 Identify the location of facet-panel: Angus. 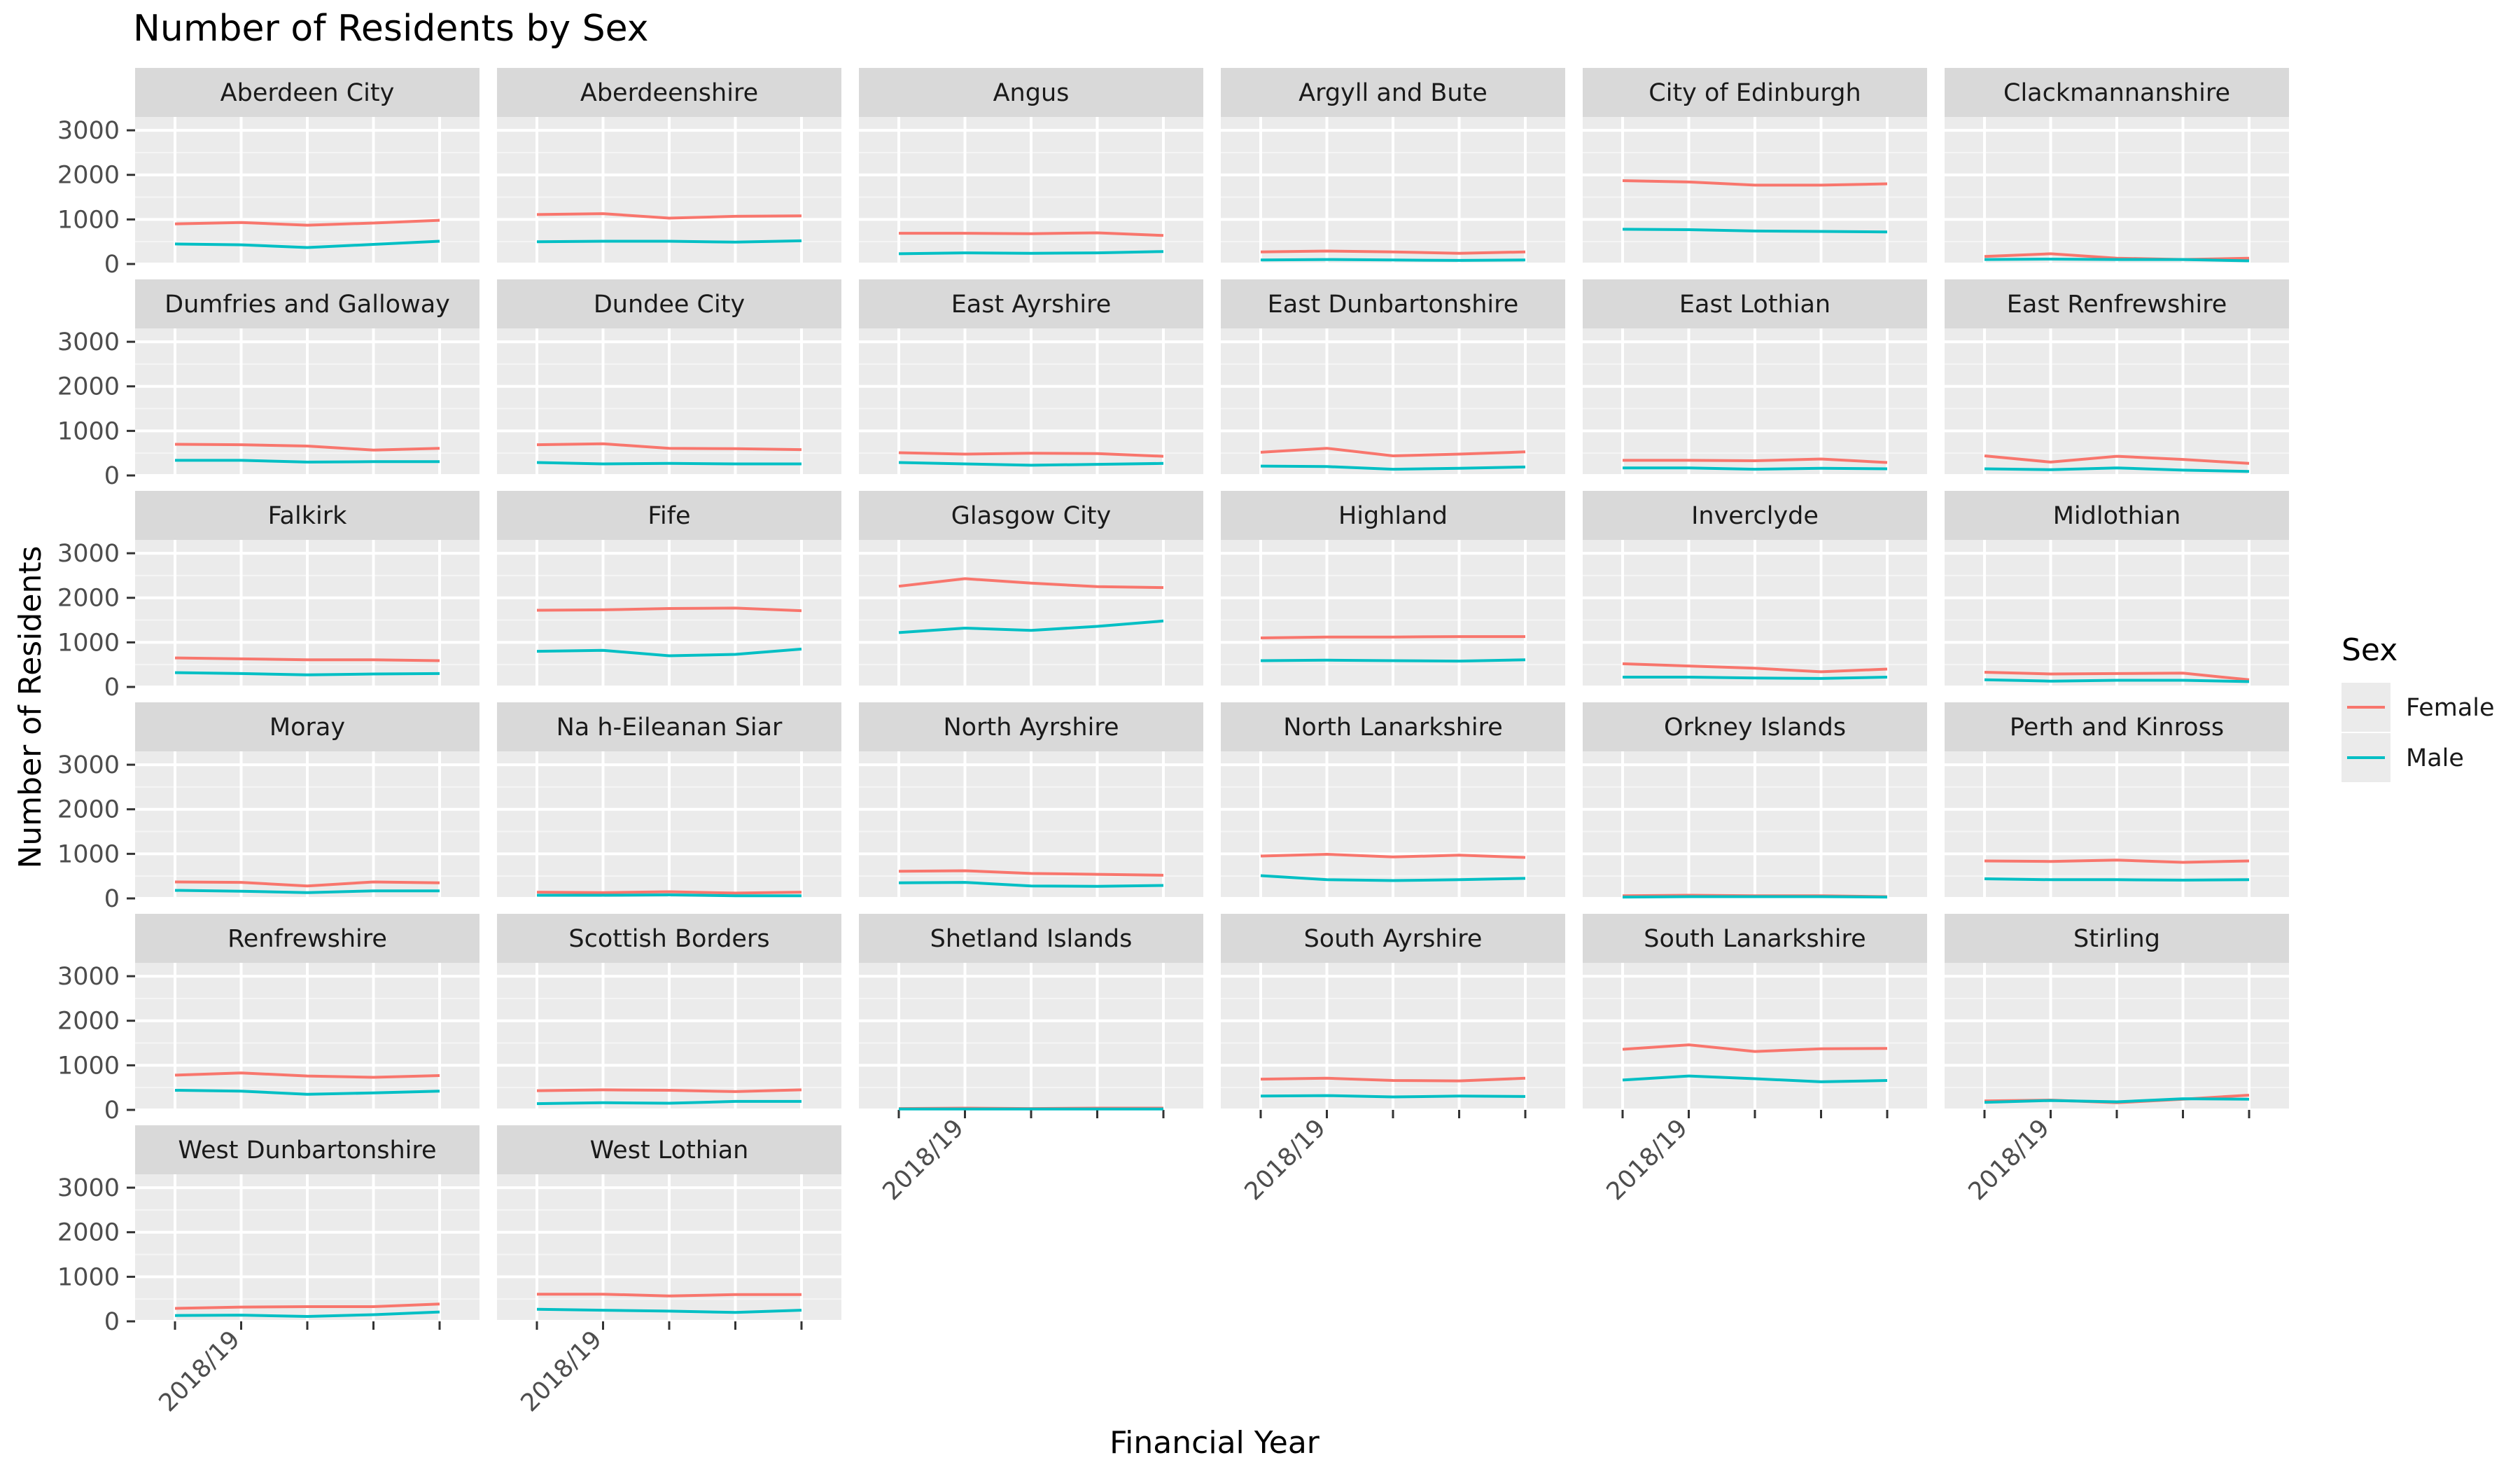
(1031, 166).